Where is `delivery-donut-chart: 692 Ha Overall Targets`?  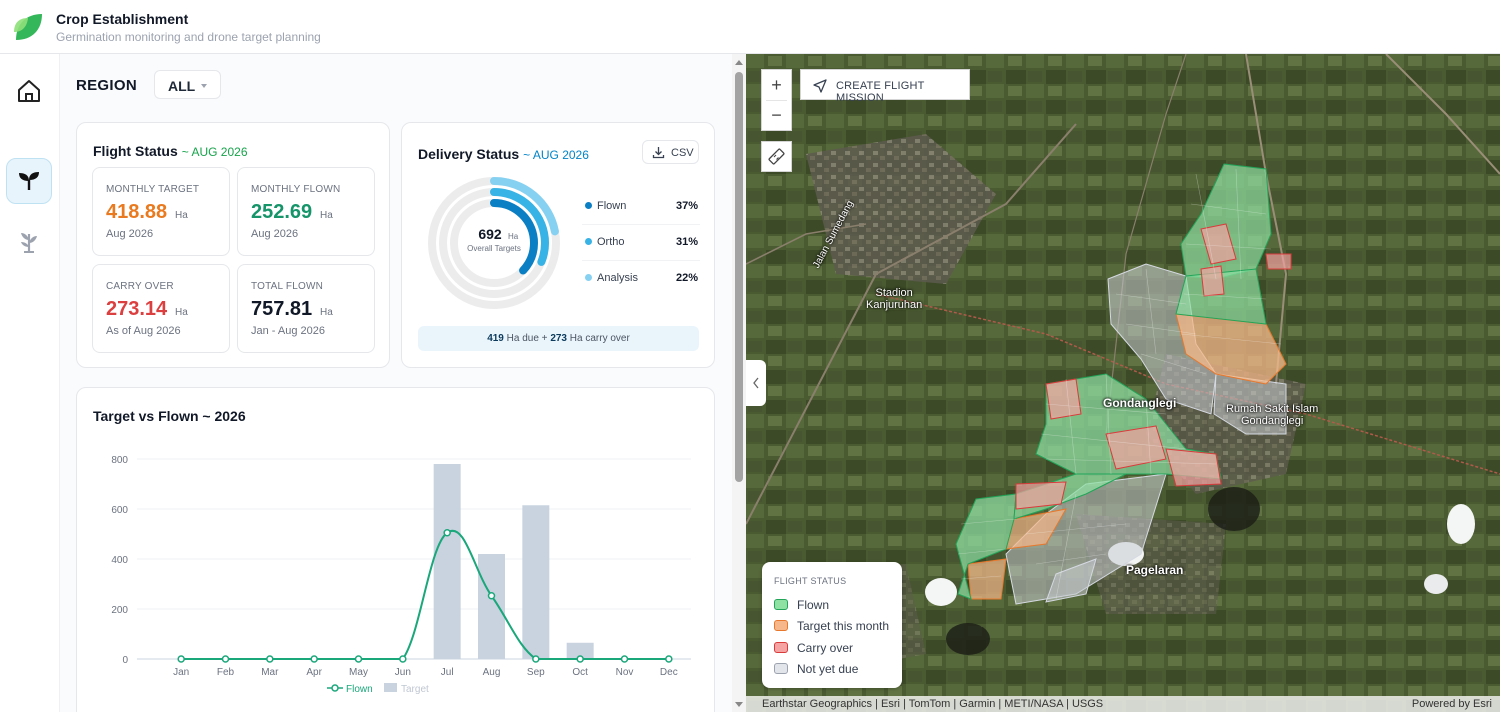 delivery-donut-chart: 692 Ha Overall Targets is located at coordinates (494, 243).